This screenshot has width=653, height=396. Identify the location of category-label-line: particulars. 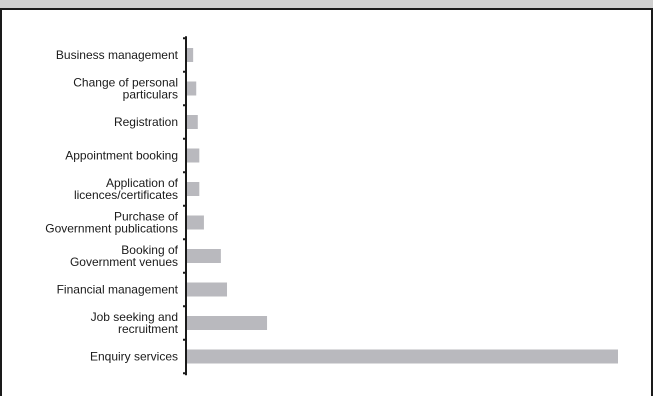
(150, 95).